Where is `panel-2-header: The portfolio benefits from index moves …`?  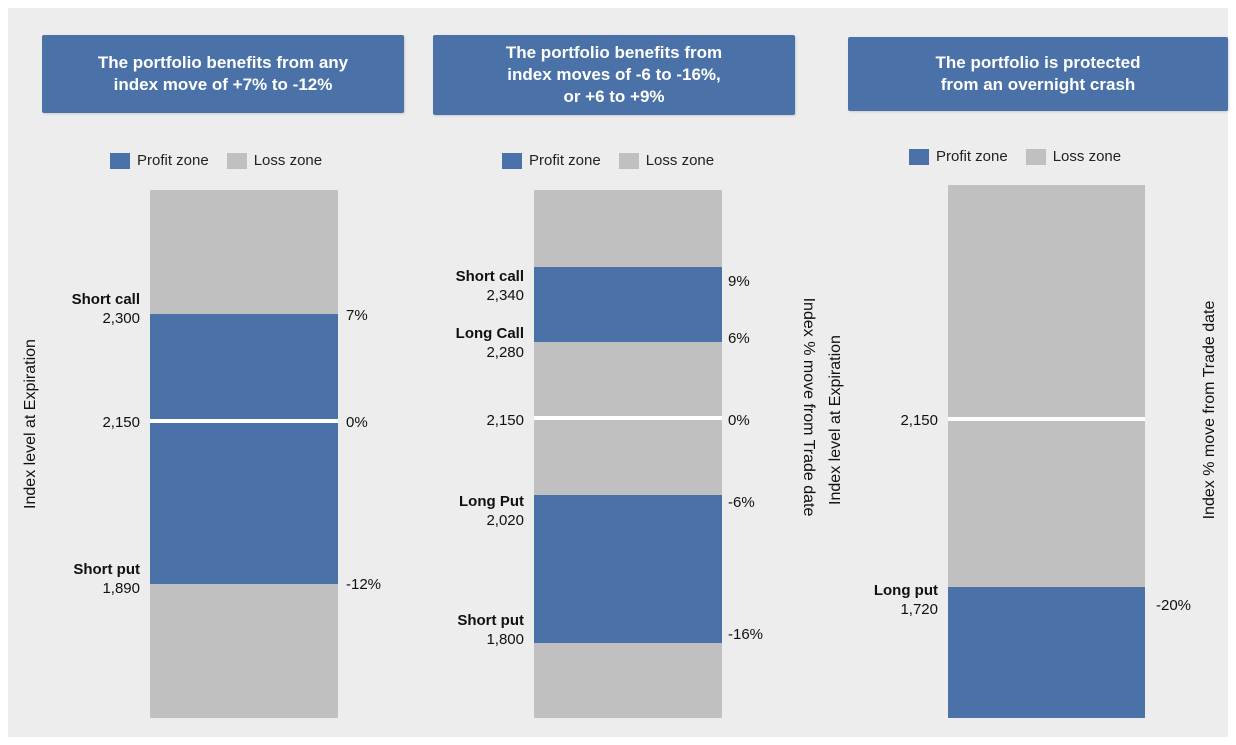
panel-2-header: The portfolio benefits from index moves … is located at coordinates (614, 75).